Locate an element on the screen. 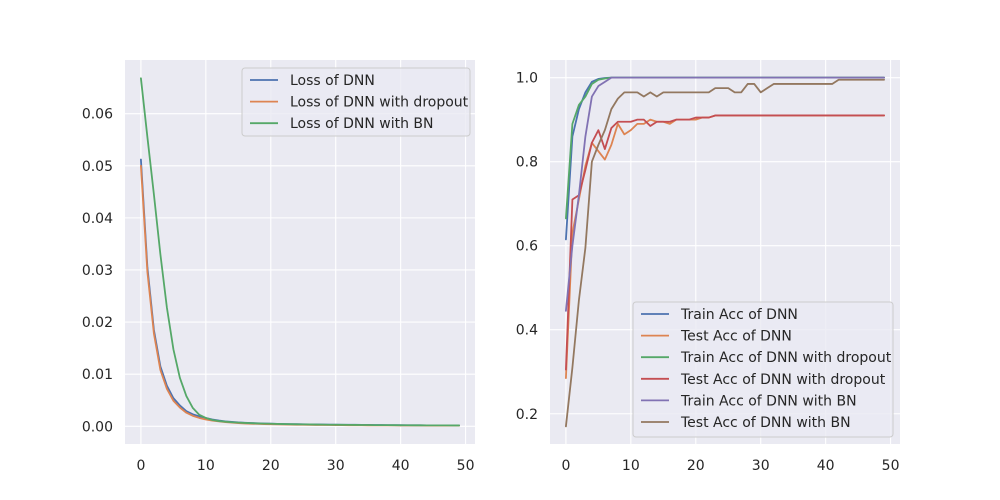  legend-entry: Train Acc of DNN is located at coordinates (739, 315).